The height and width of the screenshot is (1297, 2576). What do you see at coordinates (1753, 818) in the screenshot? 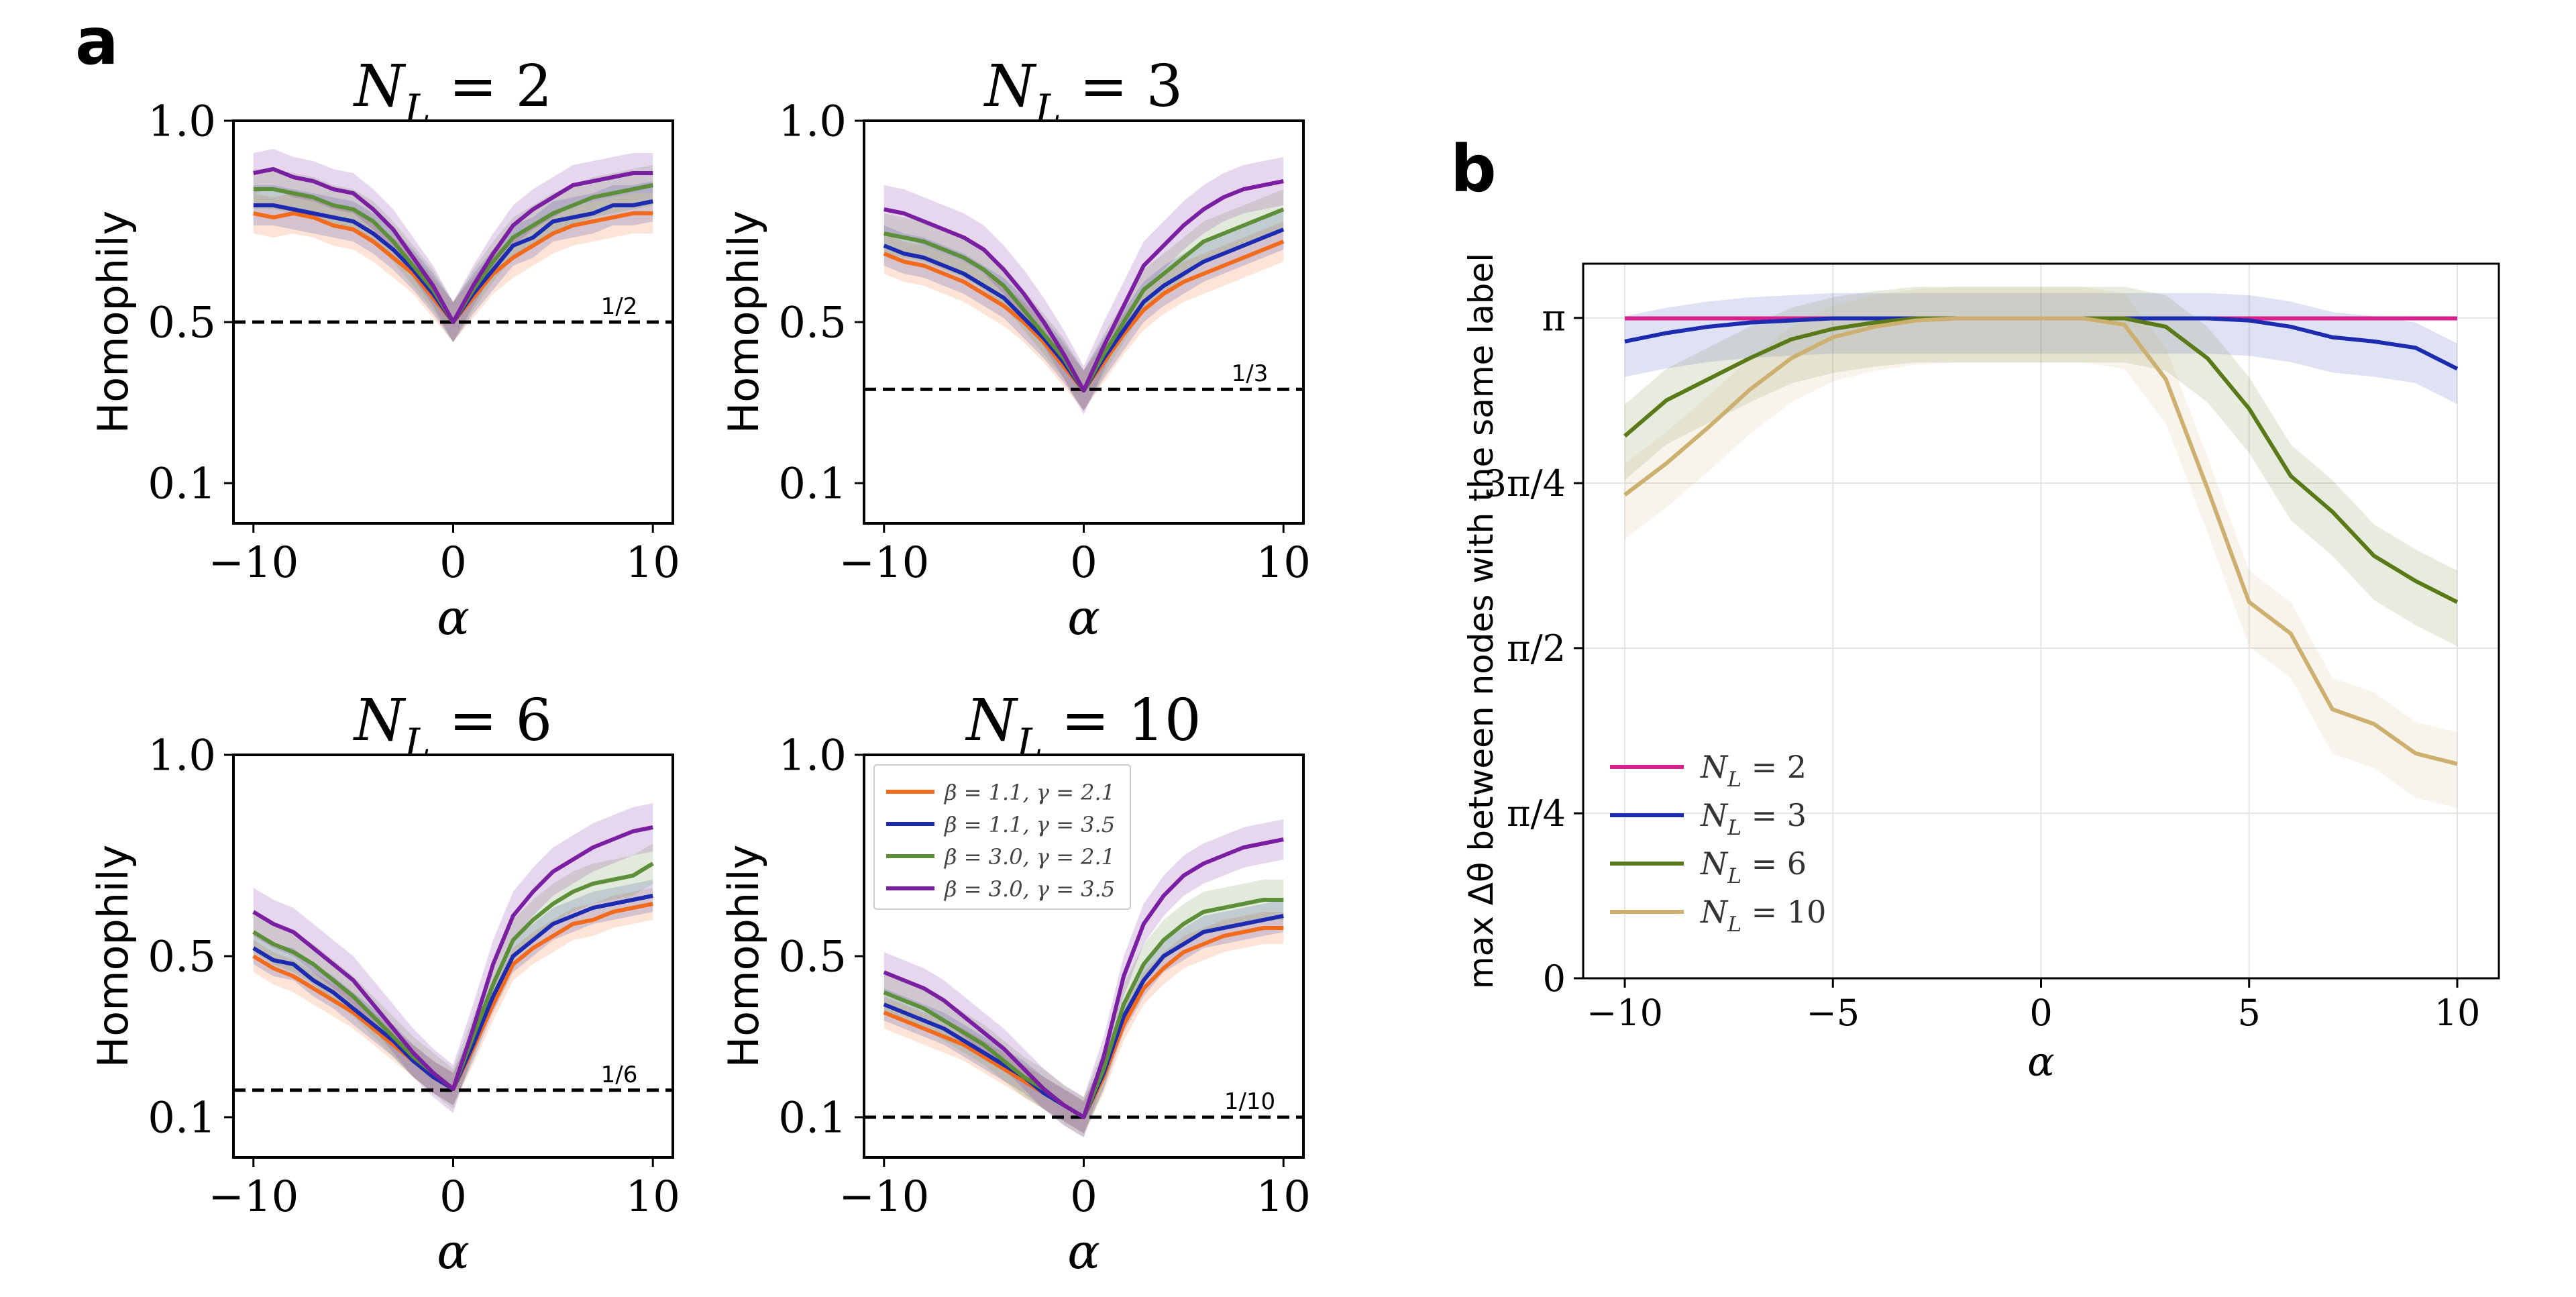
I see `legend-label-2: NL = 3` at bounding box center [1753, 818].